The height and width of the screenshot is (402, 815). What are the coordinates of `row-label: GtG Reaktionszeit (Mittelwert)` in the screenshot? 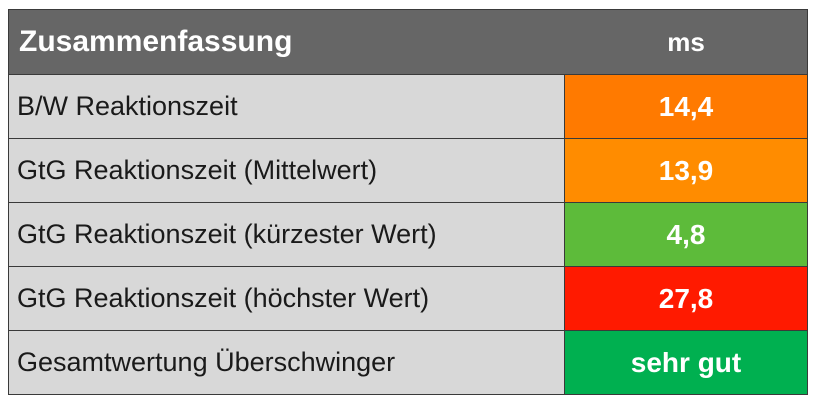 It's located at (287, 170).